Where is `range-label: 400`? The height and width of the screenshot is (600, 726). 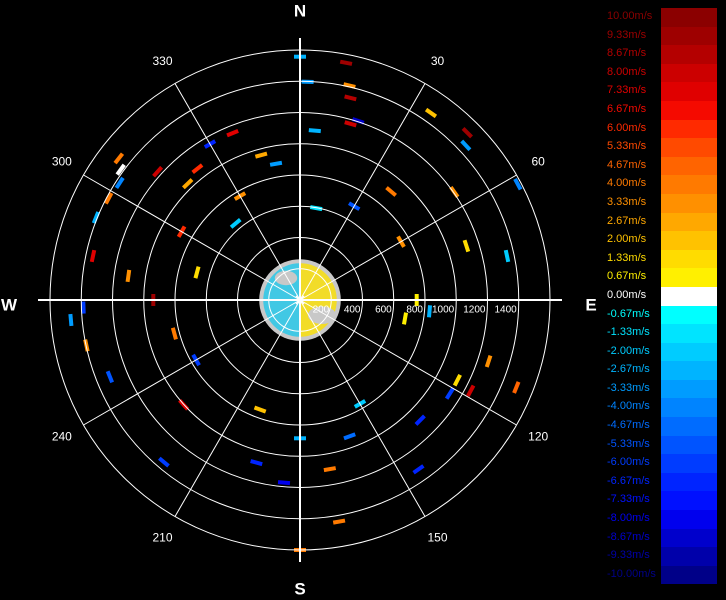 range-label: 400 is located at coordinates (352, 310).